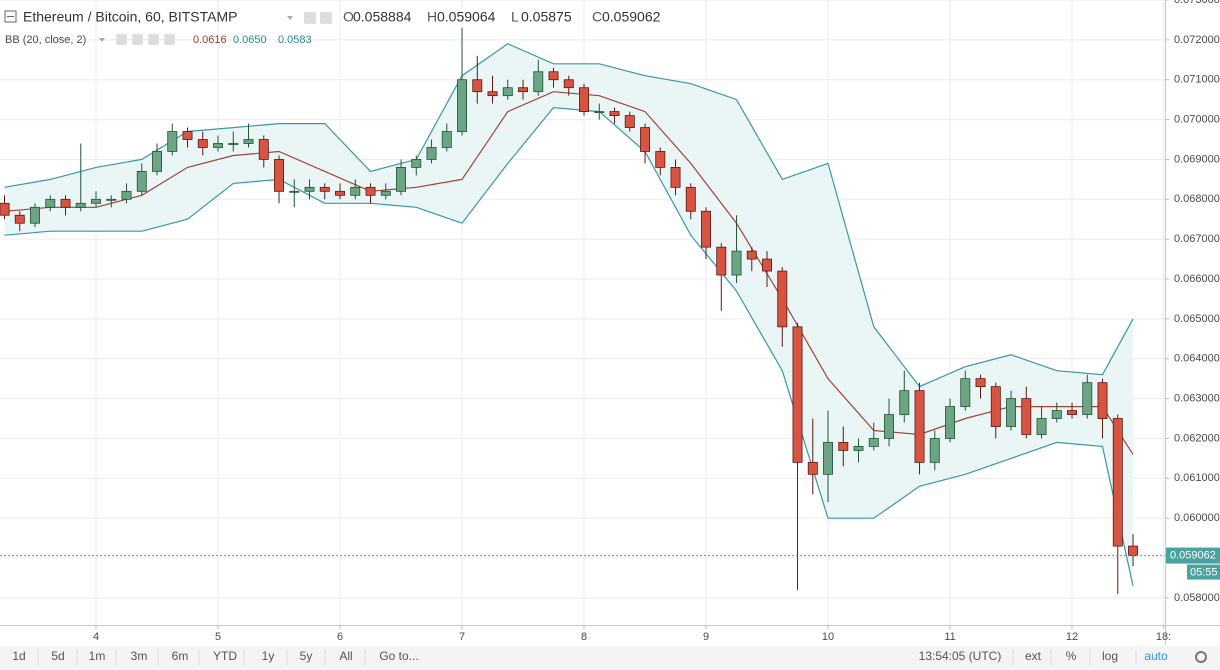 The width and height of the screenshot is (1220, 670). What do you see at coordinates (340, 637) in the screenshot?
I see `x-tick-label: 6` at bounding box center [340, 637].